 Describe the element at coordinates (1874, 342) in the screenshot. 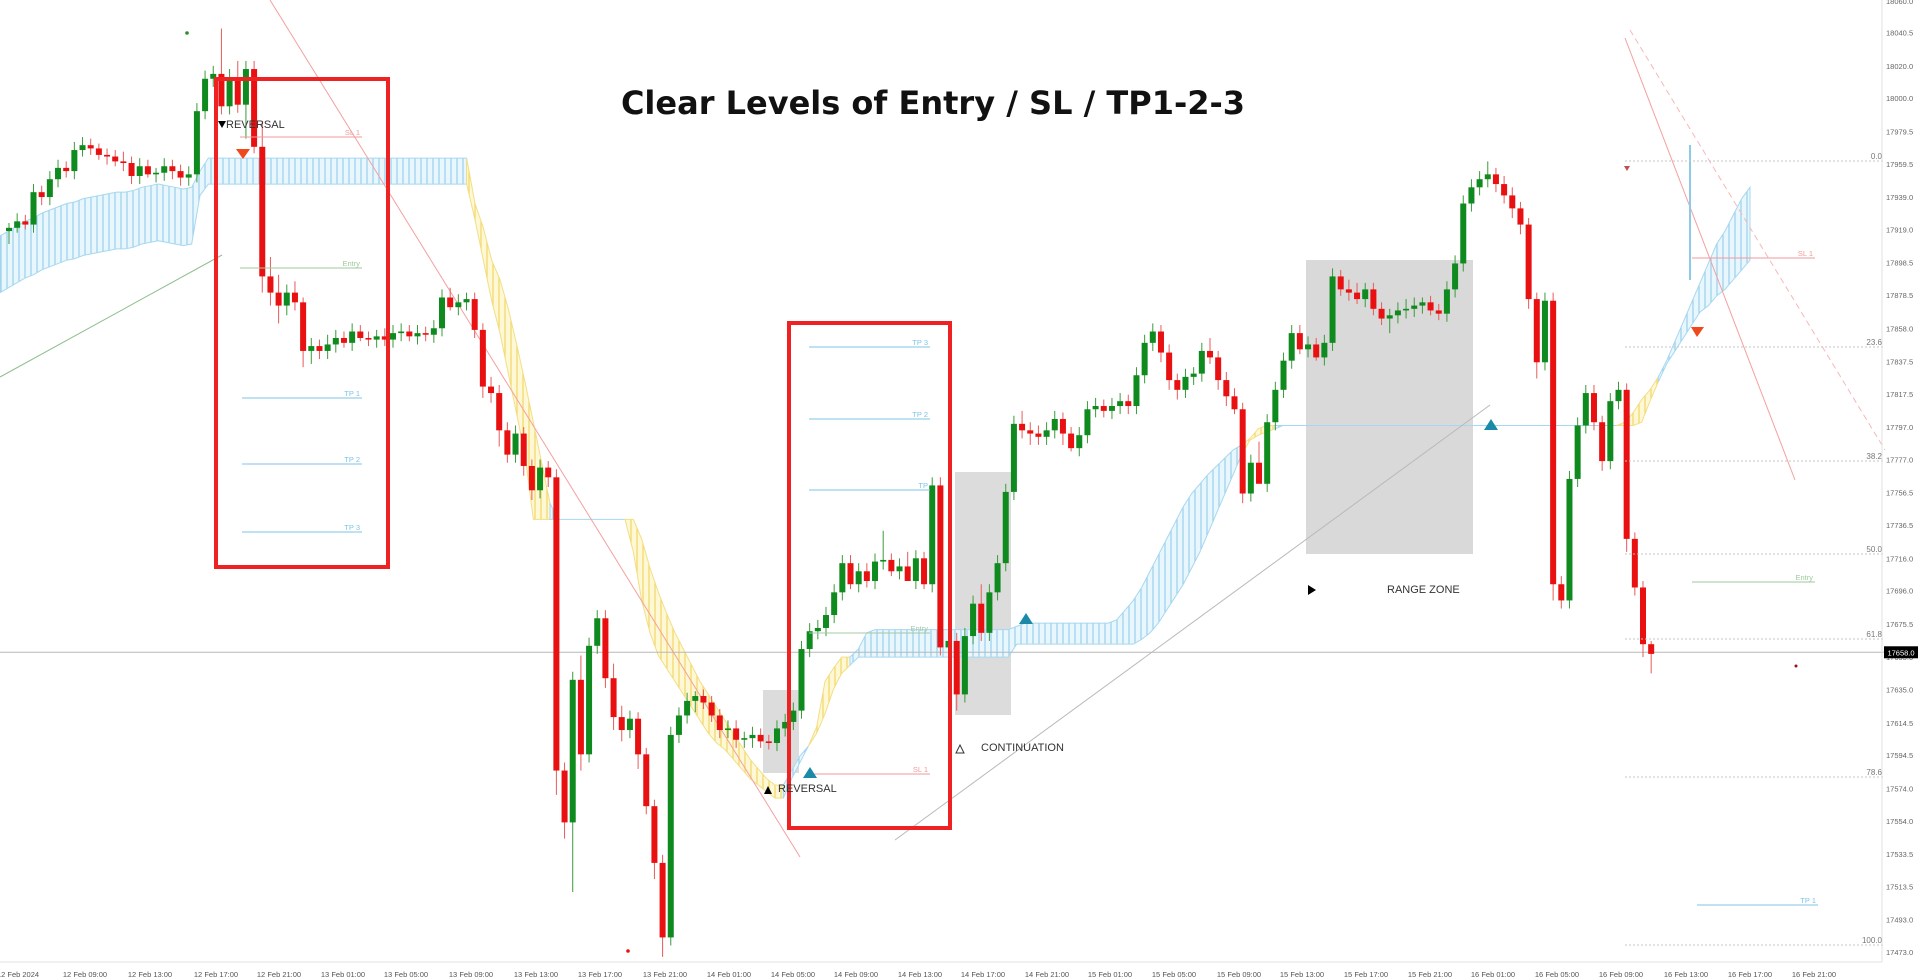

I see `fib-level-label: 23.6` at that location.